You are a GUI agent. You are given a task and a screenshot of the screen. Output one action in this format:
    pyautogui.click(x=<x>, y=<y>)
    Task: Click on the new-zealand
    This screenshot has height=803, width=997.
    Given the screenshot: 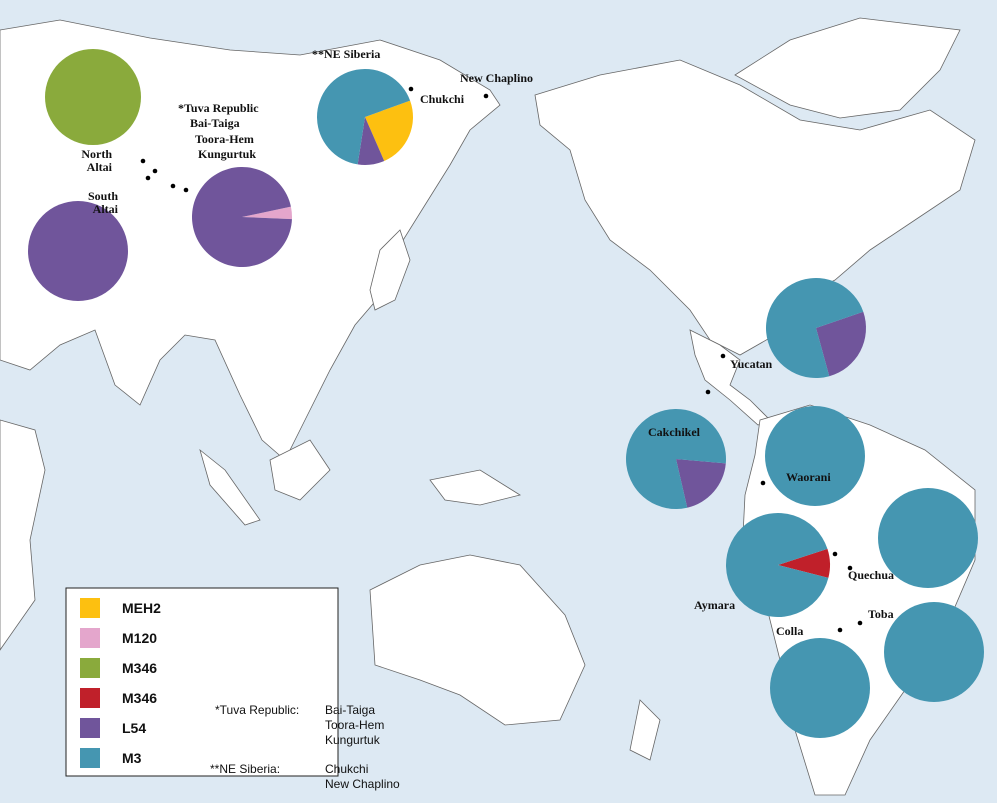 What is the action you would take?
    pyautogui.click(x=645, y=730)
    